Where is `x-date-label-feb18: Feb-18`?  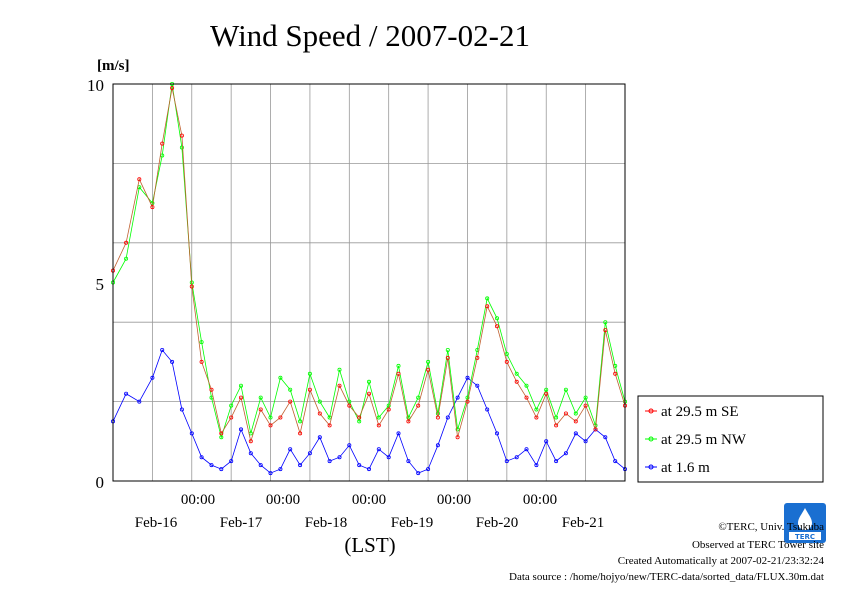
x-date-label-feb18: Feb-18 is located at coordinates (326, 523).